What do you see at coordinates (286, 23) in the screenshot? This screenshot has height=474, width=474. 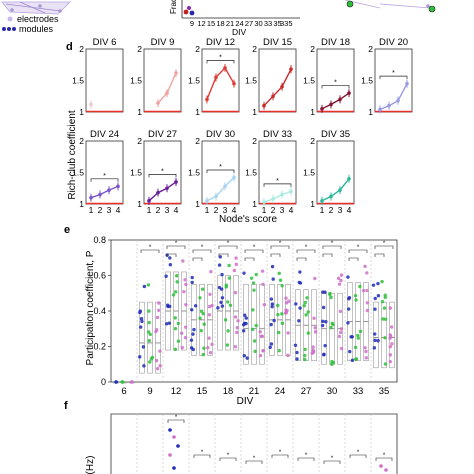 I see `tick-suffix-label: 335` at bounding box center [286, 23].